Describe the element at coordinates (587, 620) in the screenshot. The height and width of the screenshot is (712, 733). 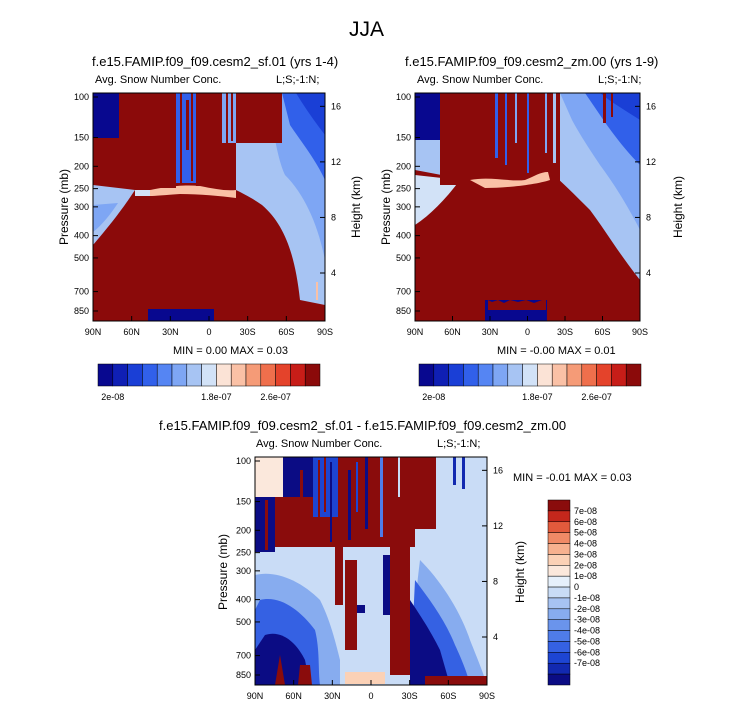
I see `colorbar-label: -3e-08` at that location.